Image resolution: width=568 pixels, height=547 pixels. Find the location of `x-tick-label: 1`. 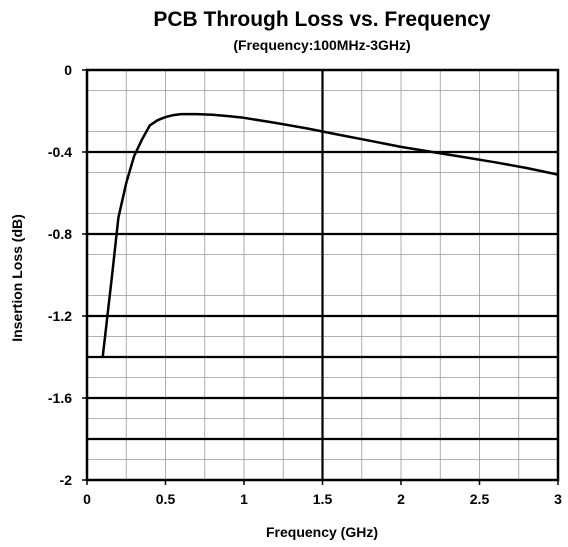

x-tick-label: 1 is located at coordinates (244, 499).